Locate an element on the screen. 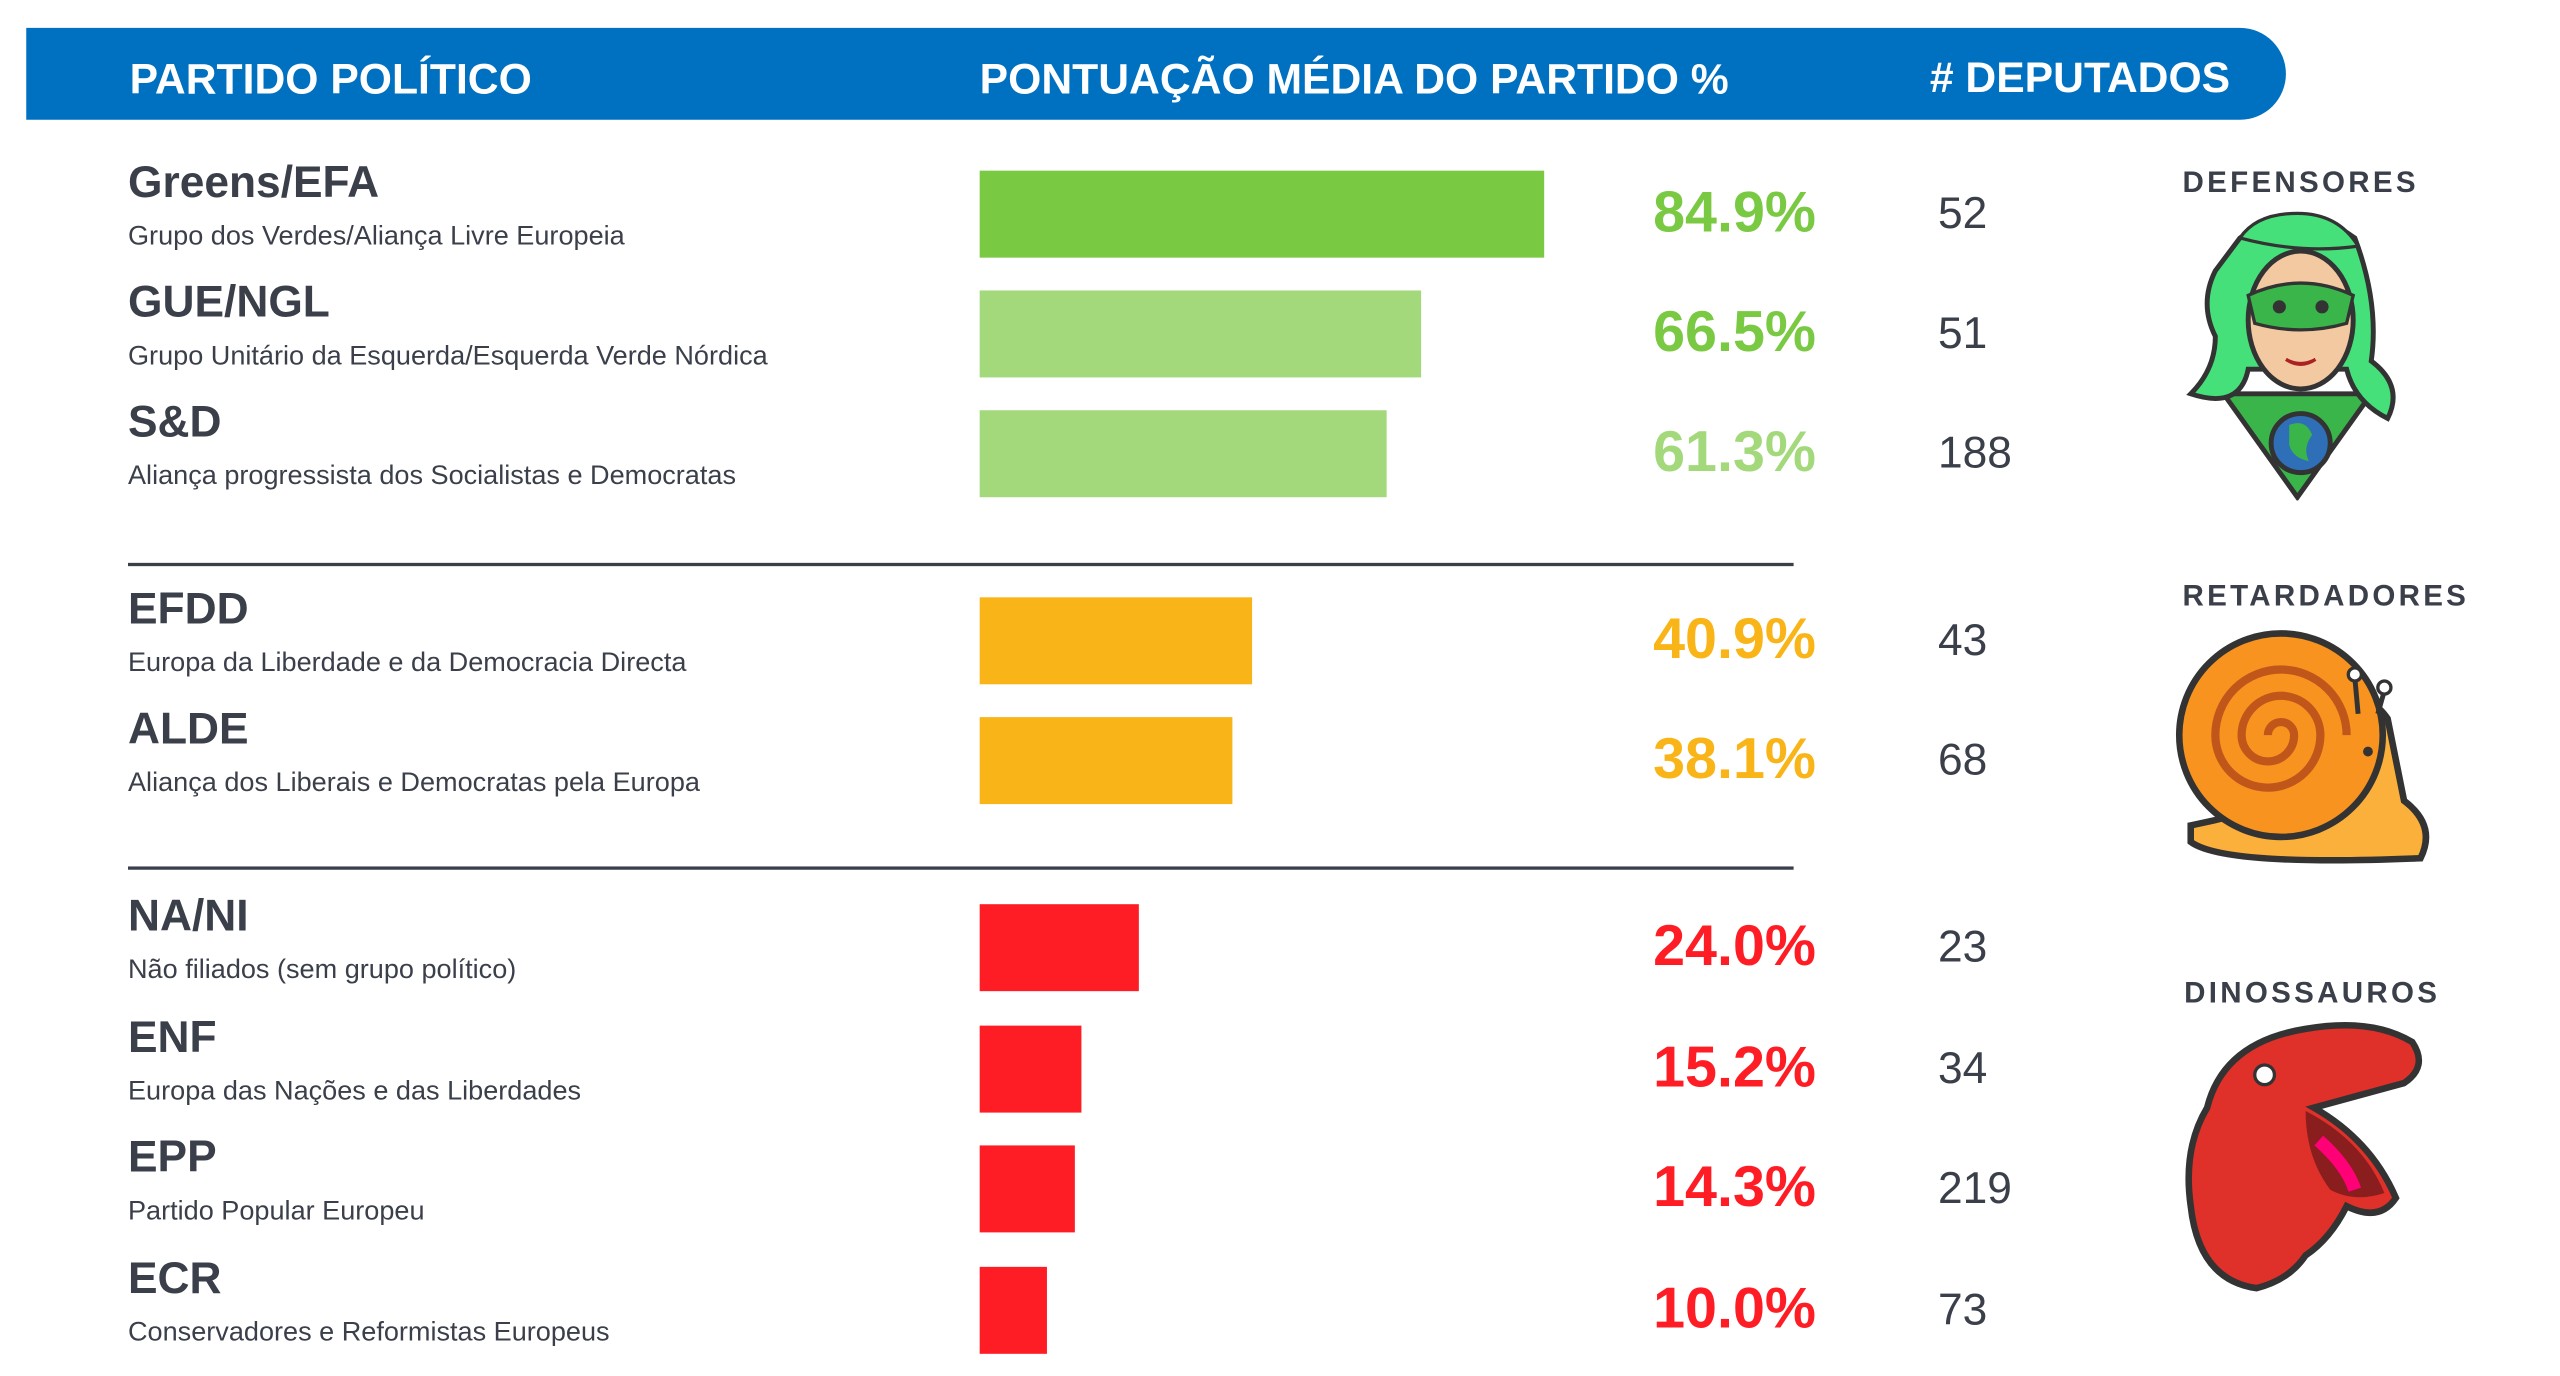  party-abbrev: Greens/EFA is located at coordinates (253, 182).